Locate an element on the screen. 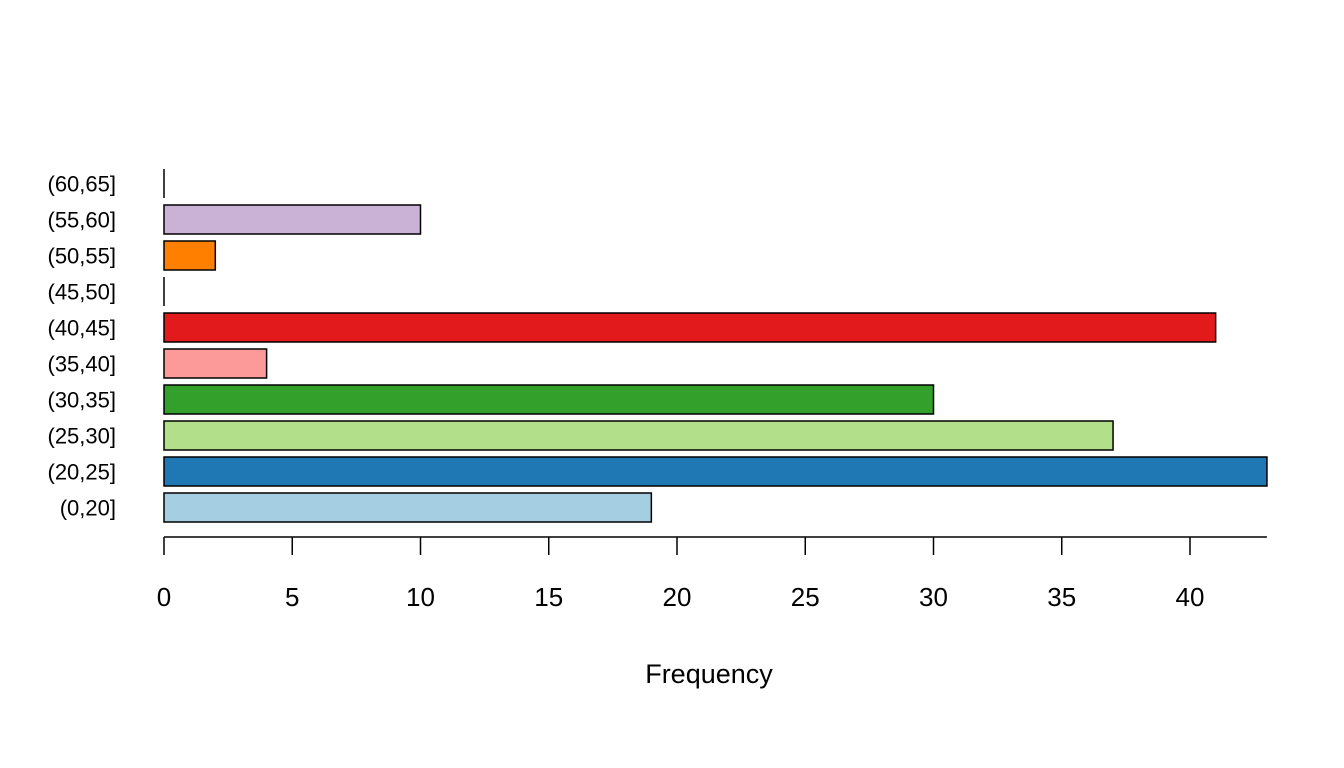 Image resolution: width=1344 pixels, height=768 pixels. x-tick-label: 5 is located at coordinates (292, 597).